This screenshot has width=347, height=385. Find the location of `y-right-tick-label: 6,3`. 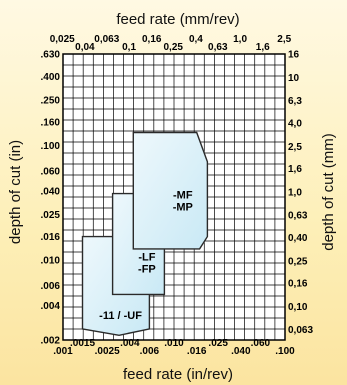

y-right-tick-label: 6,3 is located at coordinates (295, 101).